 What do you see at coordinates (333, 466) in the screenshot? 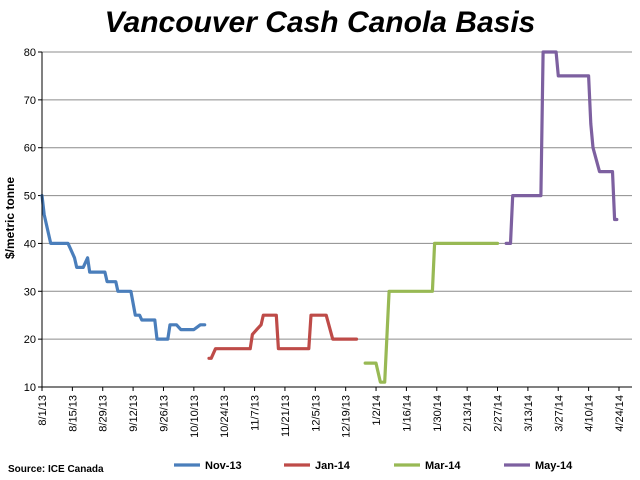
I see `legend-label-jan-14: Jan-14` at bounding box center [333, 466].